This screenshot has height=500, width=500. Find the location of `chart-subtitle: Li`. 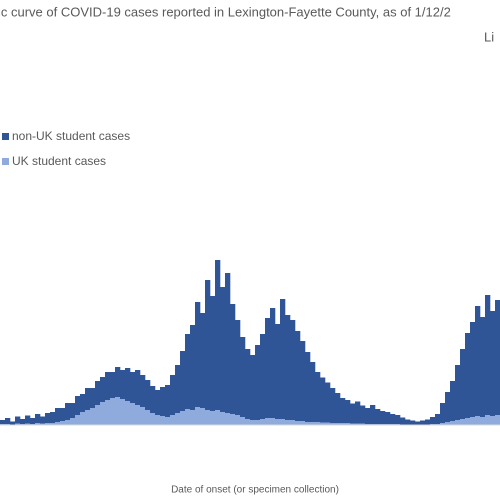

chart-subtitle: Li is located at coordinates (489, 36).